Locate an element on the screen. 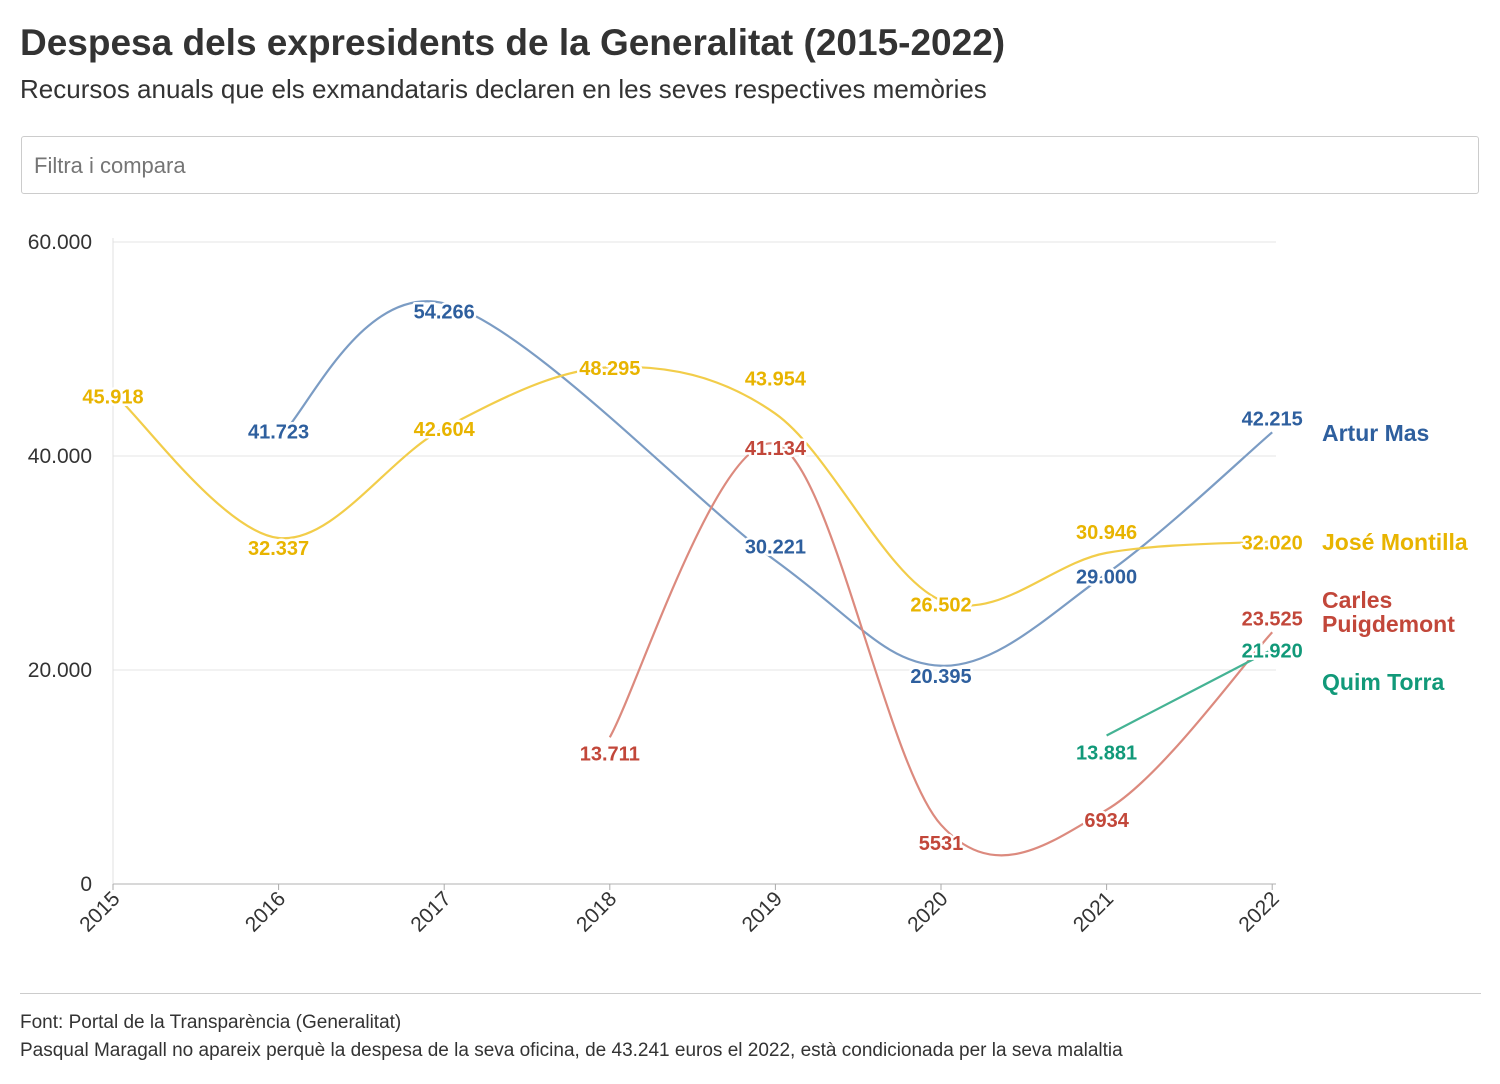  series-name-label: José Montilla is located at coordinates (1395, 542).